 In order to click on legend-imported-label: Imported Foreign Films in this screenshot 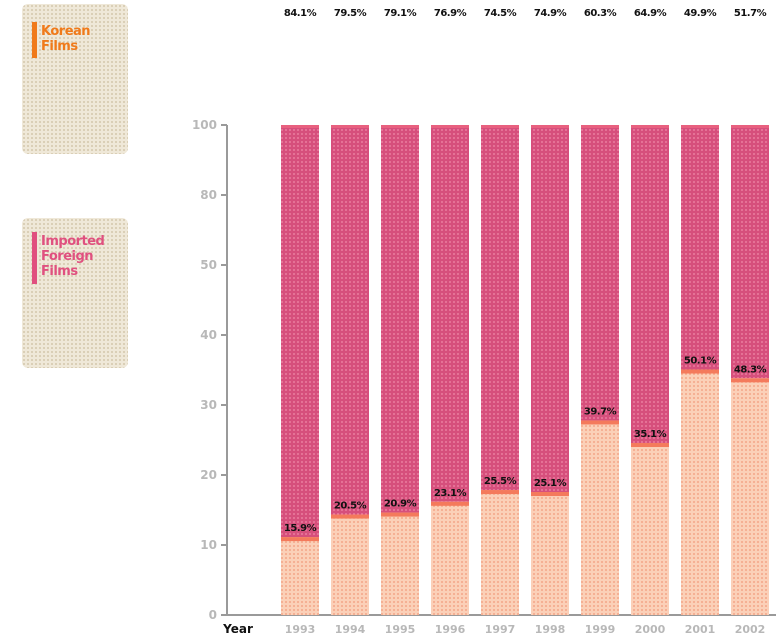, I will do `click(73, 256)`.